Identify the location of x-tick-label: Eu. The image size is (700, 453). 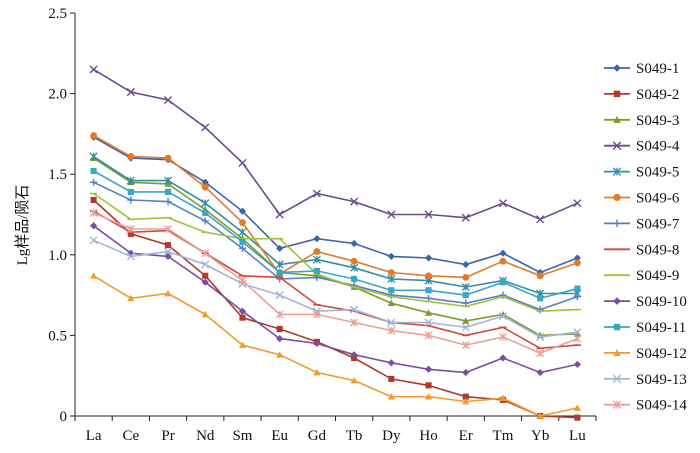
(279, 436).